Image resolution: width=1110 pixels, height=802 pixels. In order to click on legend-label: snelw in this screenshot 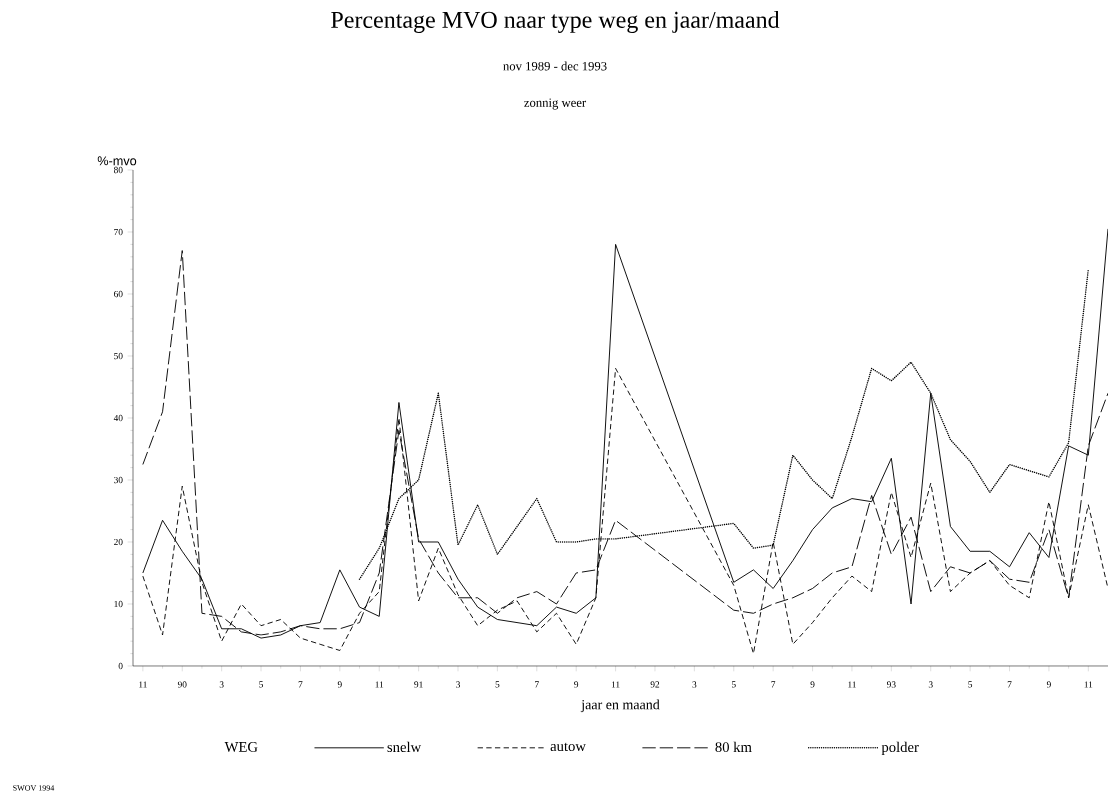, I will do `click(404, 747)`.